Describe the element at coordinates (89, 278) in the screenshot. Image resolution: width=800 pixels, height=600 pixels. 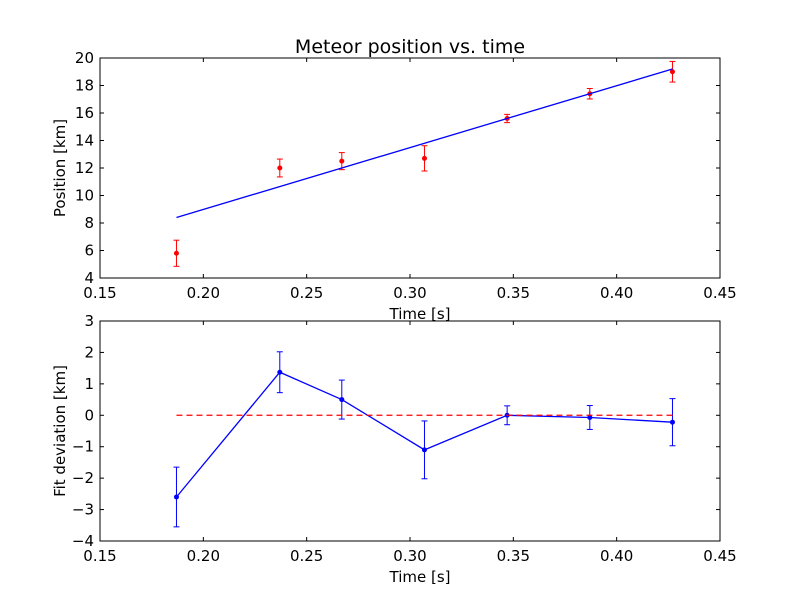
I see `y-tick-label: 4` at that location.